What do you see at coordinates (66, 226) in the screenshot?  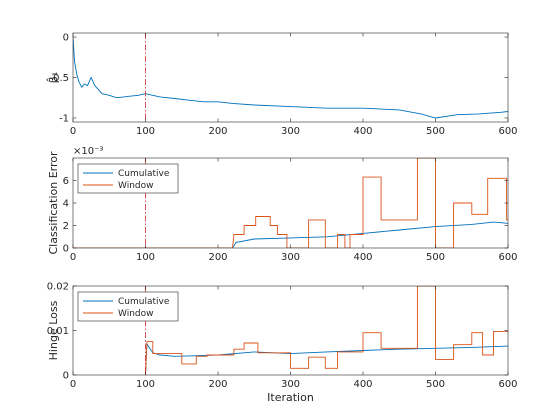 I see `y-tick-label: 2` at bounding box center [66, 226].